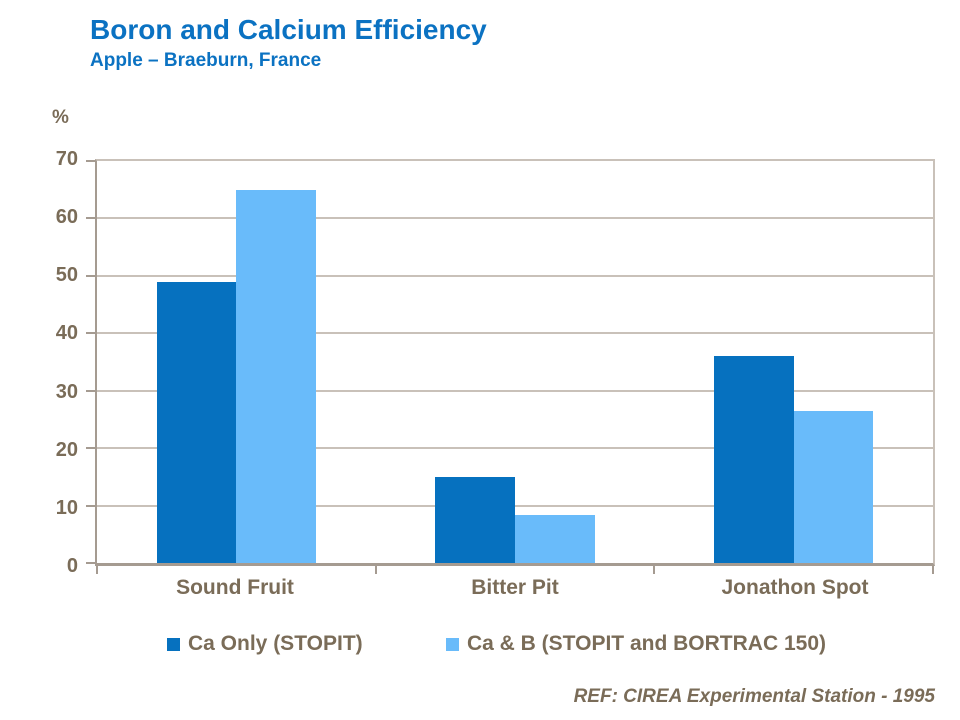 This screenshot has height=720, width=960. I want to click on y-axis-label-60: 60, so click(66, 217).